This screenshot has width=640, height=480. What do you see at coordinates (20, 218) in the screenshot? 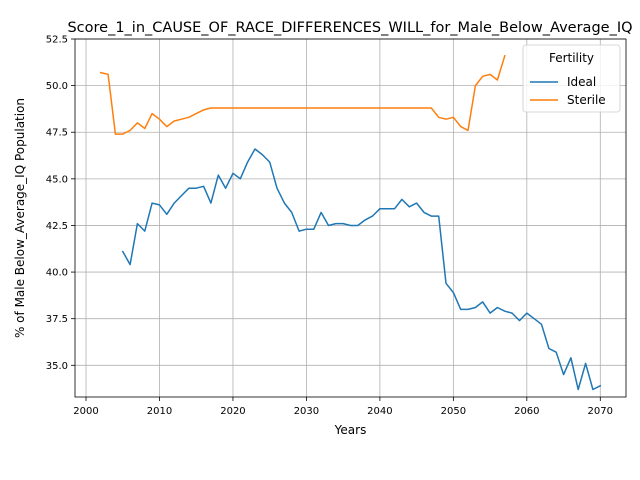
I see `y-axis-label: % of Male Below_Average_IQ Population` at bounding box center [20, 218].